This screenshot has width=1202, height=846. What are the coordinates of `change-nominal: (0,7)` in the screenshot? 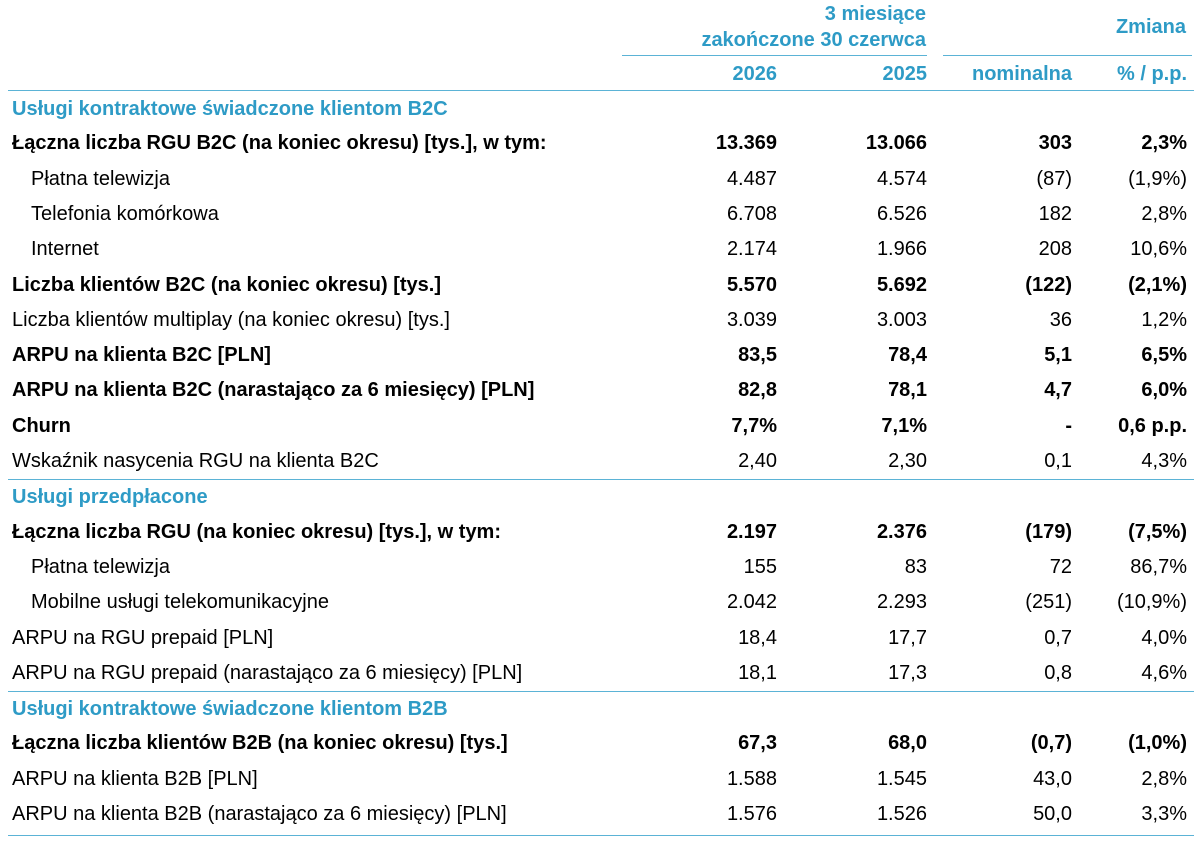 It's located at (1051, 743).